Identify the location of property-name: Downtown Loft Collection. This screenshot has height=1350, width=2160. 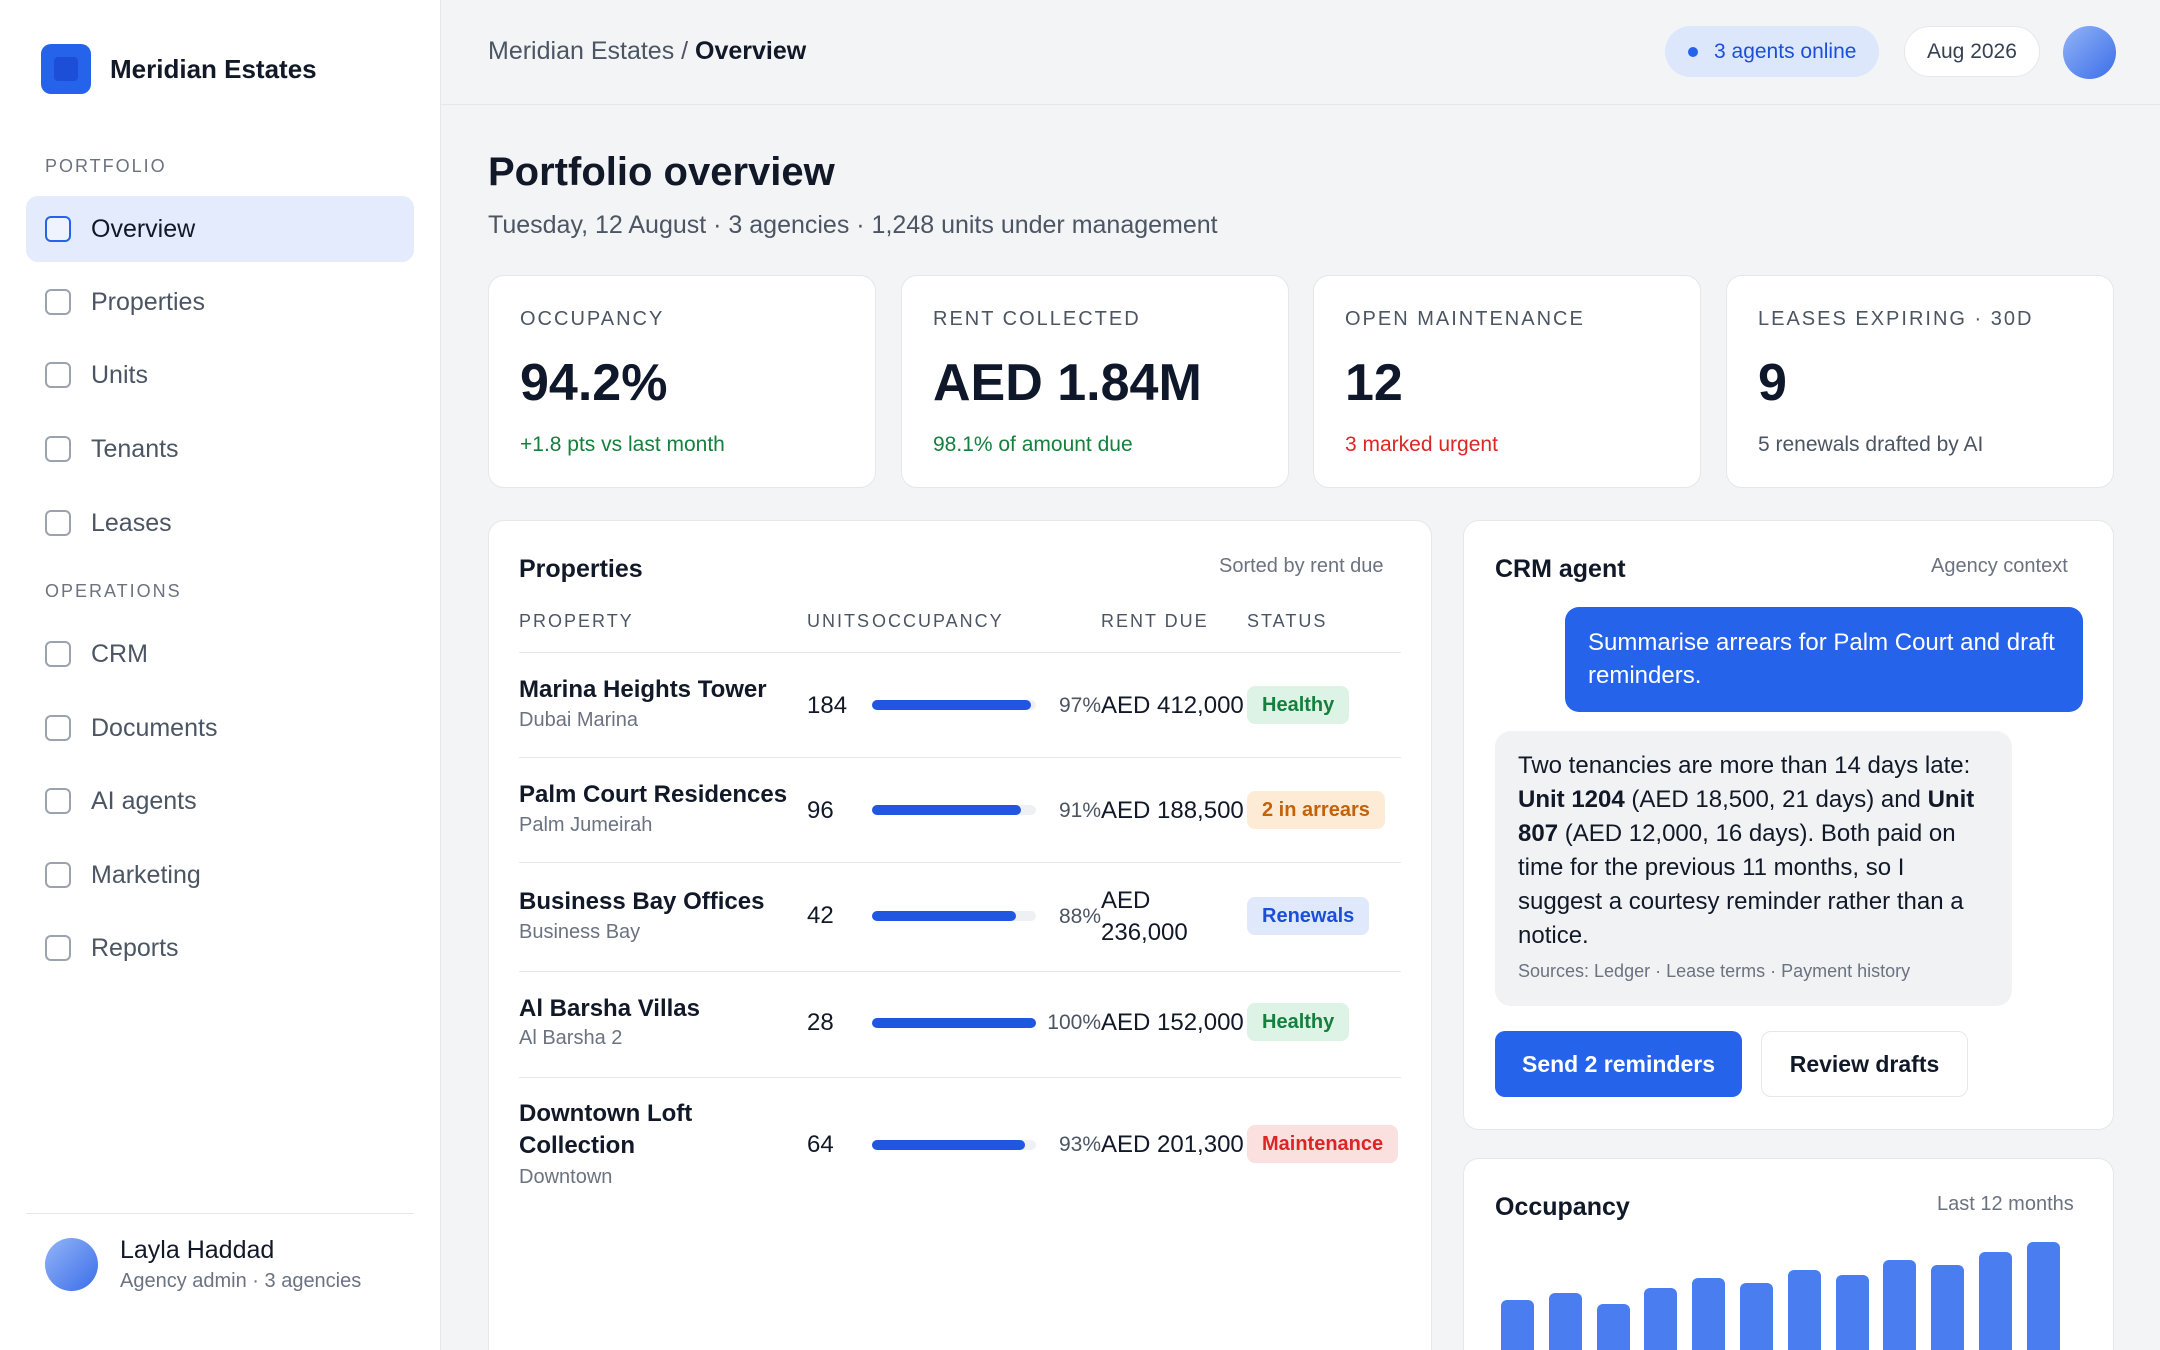
(606, 1129).